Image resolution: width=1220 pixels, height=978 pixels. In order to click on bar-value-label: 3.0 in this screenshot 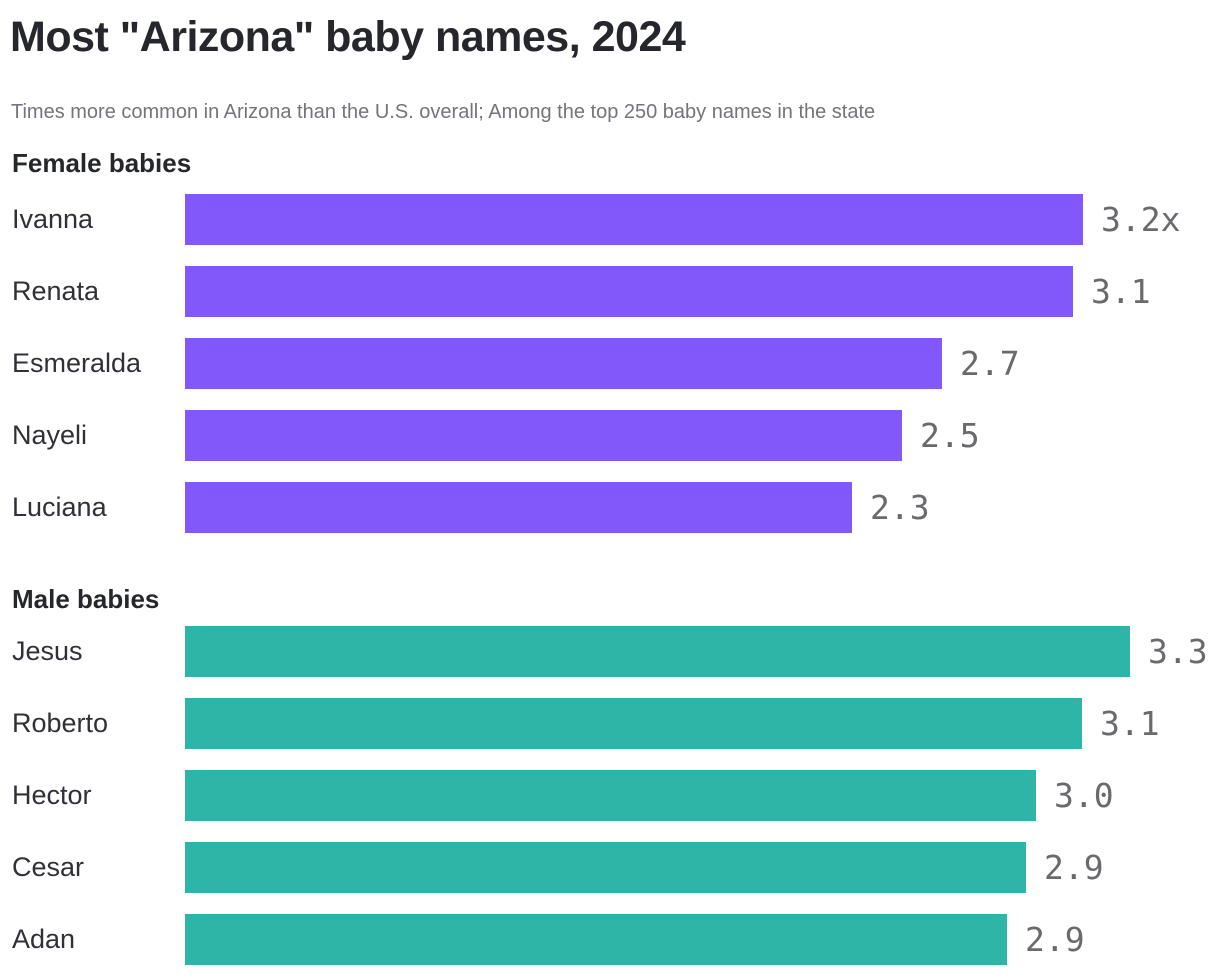, I will do `click(1084, 796)`.